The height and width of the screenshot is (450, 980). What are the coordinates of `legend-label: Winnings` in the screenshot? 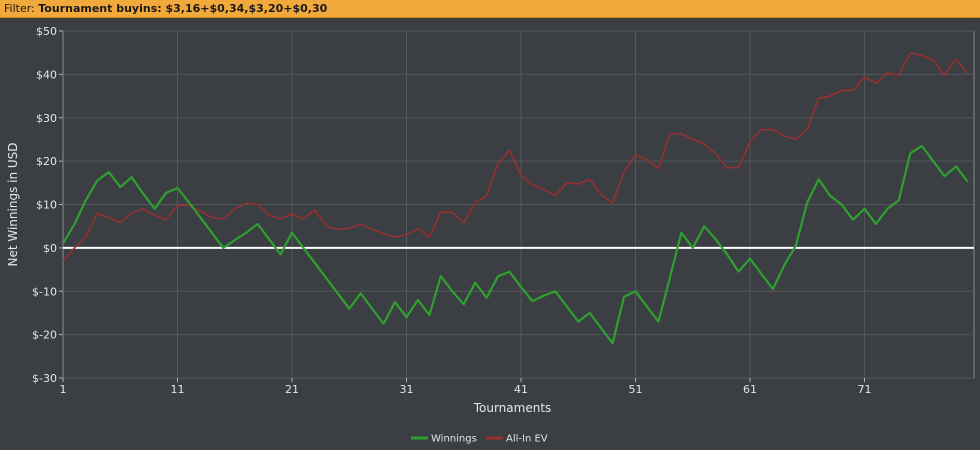 It's located at (454, 439).